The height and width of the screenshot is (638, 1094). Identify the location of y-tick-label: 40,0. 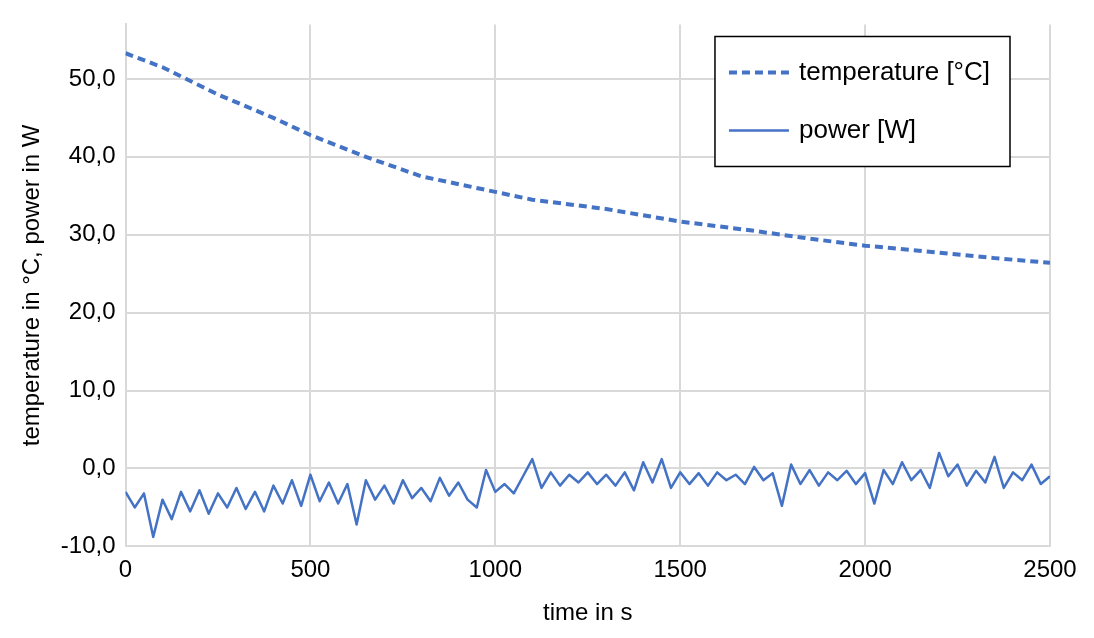
(92, 155).